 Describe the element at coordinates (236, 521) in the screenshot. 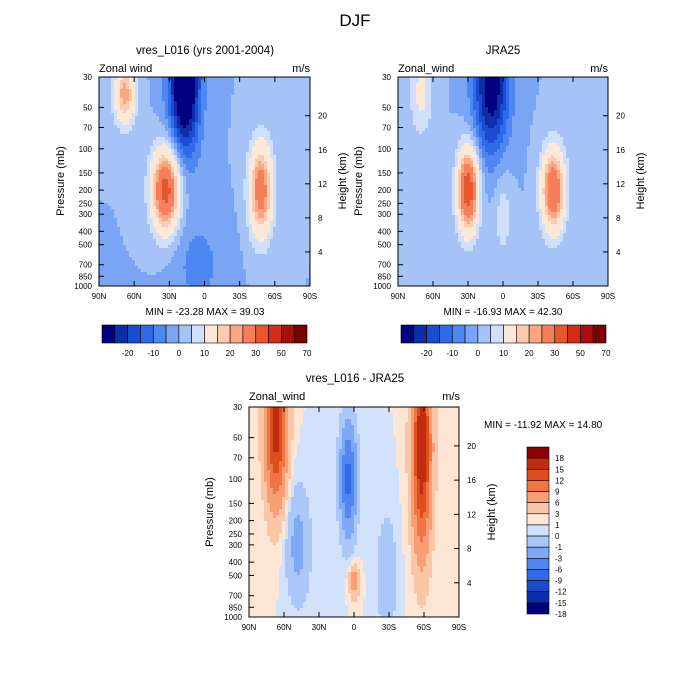

I see `y-tick-label-difference: 200` at that location.